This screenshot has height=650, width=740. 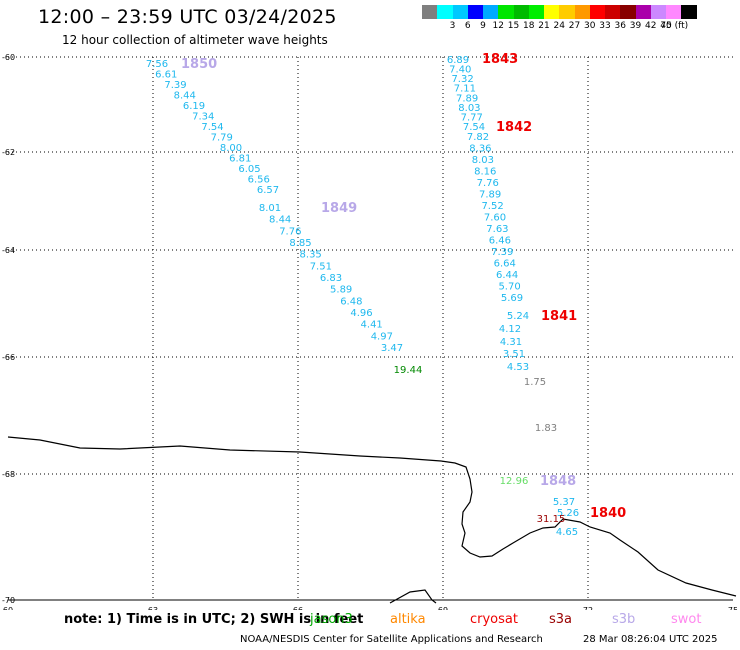 I want to click on lat-tick-label: -70, so click(x=8, y=600).